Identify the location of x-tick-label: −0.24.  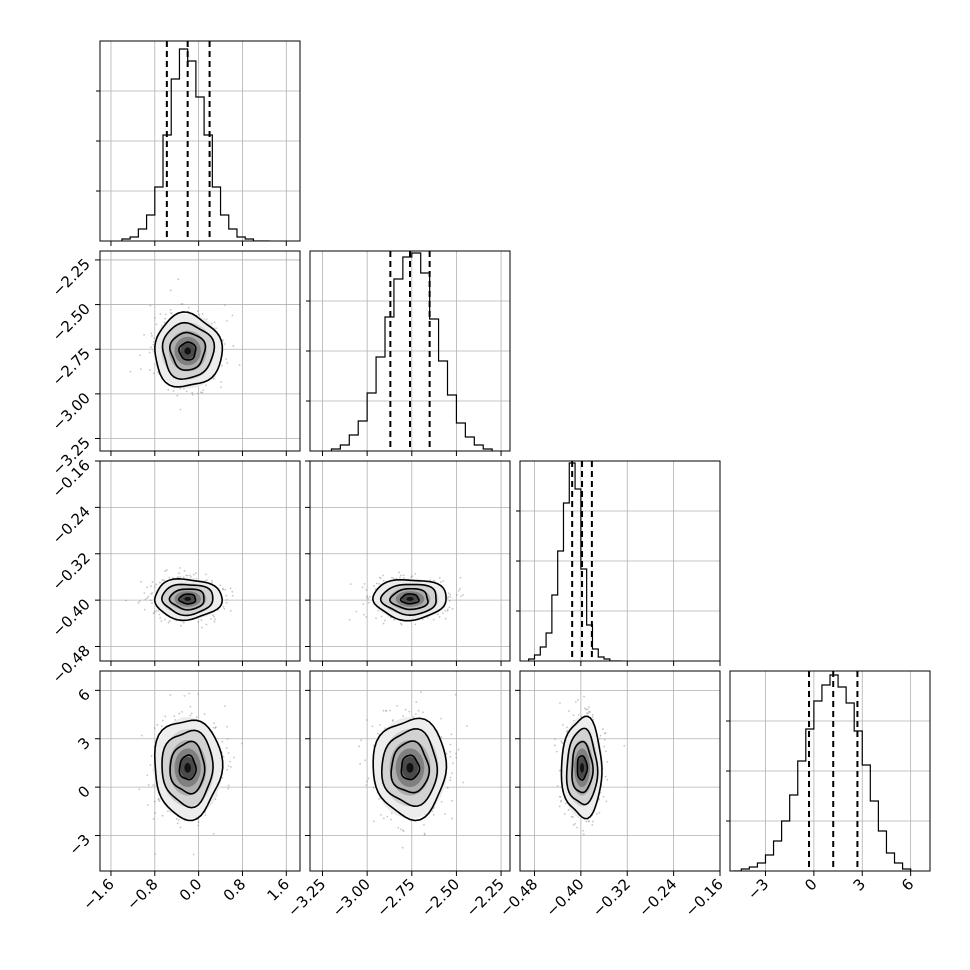
(657, 897).